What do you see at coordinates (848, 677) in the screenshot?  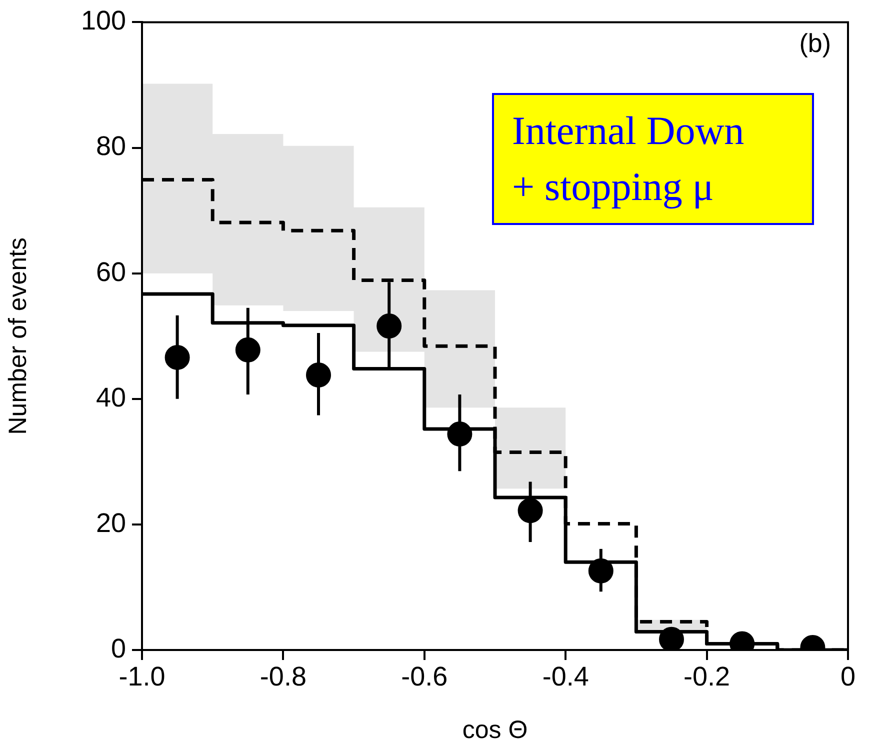 I see `x-tick-label: 0` at bounding box center [848, 677].